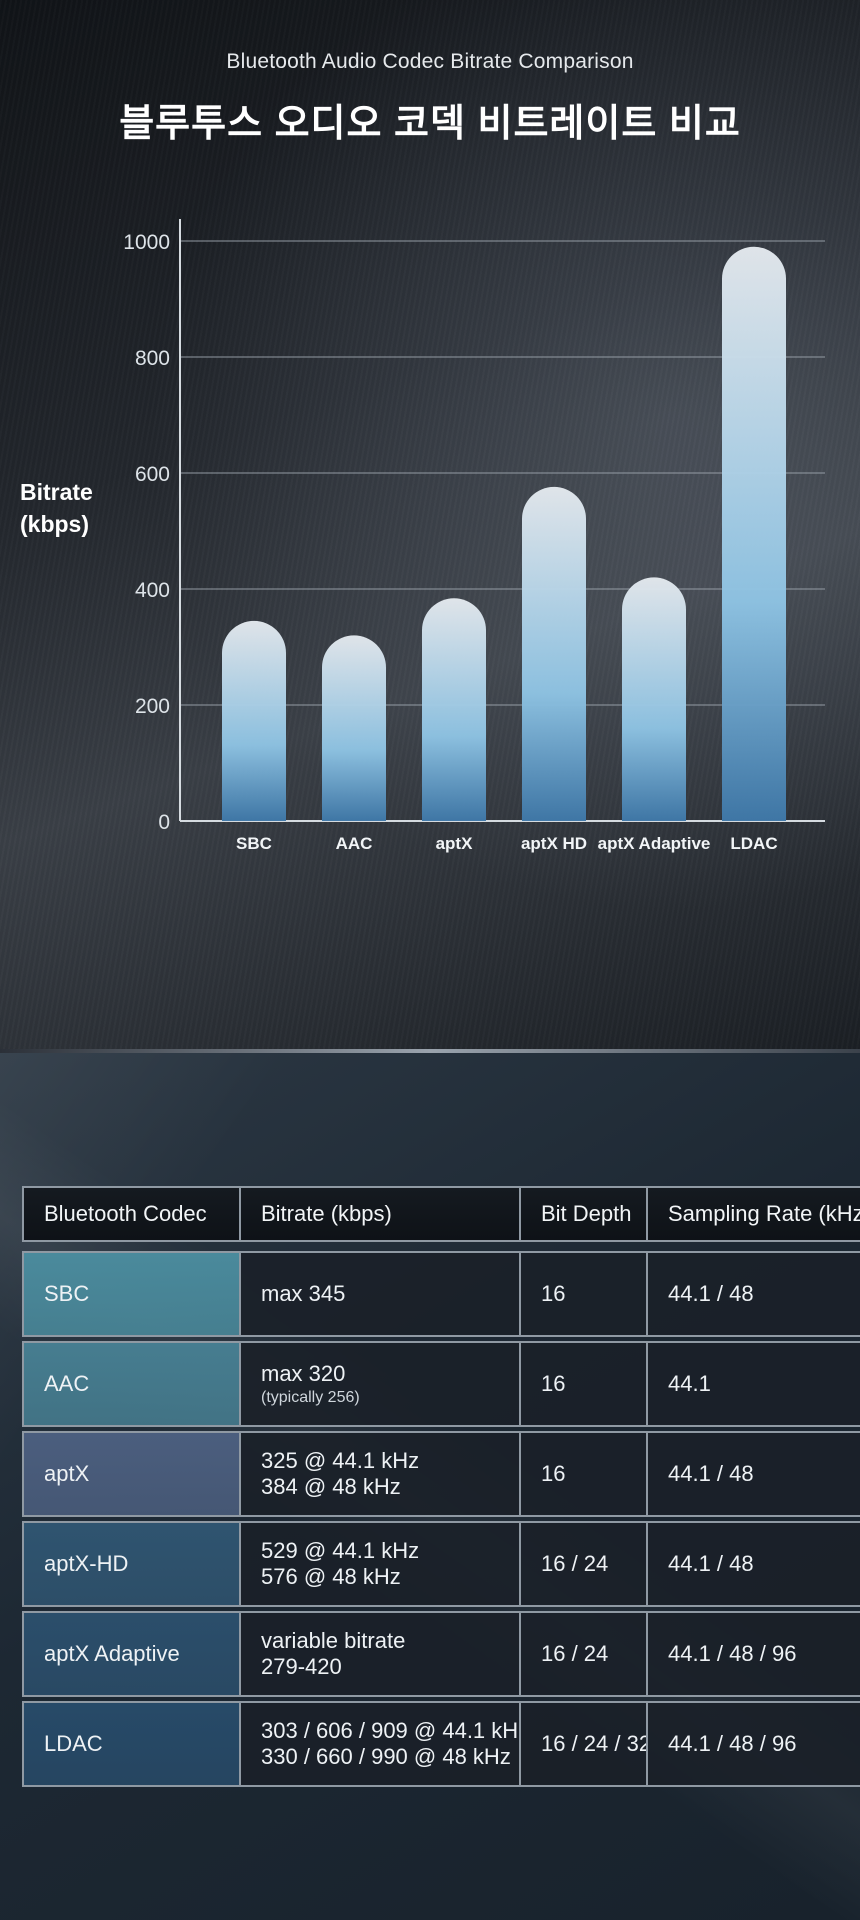 The image size is (860, 1920). What do you see at coordinates (56, 508) in the screenshot?
I see `y-axis-label: Bitrate (kbps)` at bounding box center [56, 508].